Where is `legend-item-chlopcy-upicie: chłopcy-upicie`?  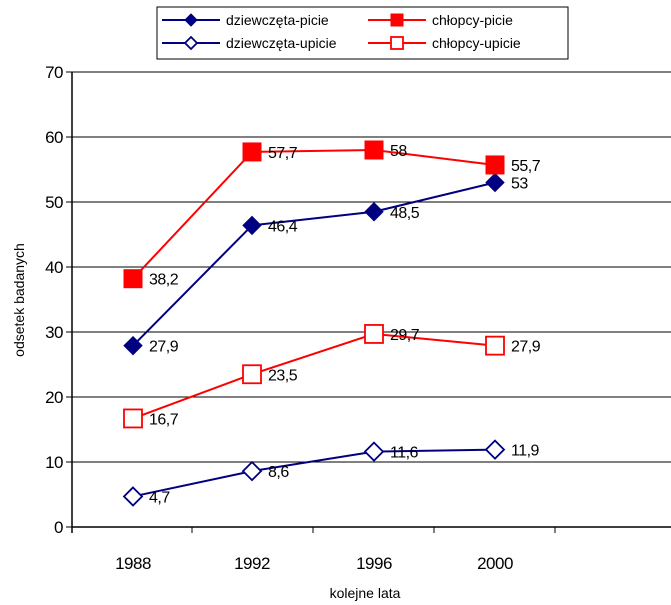 legend-item-chlopcy-upicie: chłopcy-upicie is located at coordinates (444, 43).